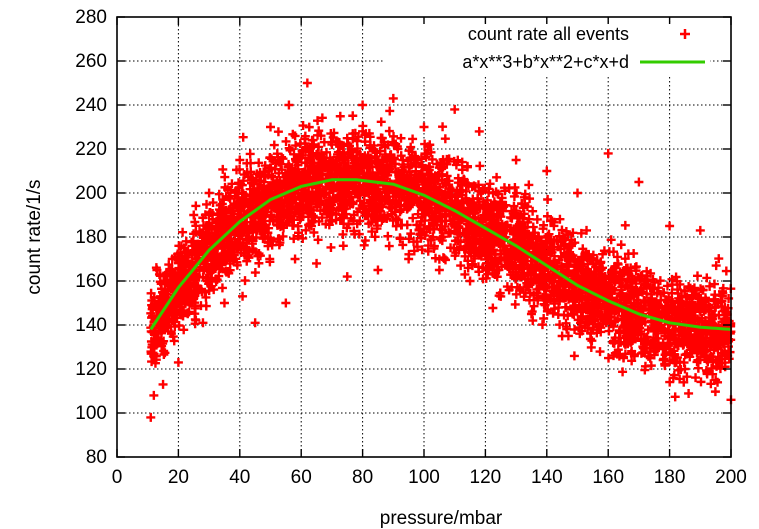  What do you see at coordinates (91, 413) in the screenshot?
I see `y-tick-label: 100` at bounding box center [91, 413].